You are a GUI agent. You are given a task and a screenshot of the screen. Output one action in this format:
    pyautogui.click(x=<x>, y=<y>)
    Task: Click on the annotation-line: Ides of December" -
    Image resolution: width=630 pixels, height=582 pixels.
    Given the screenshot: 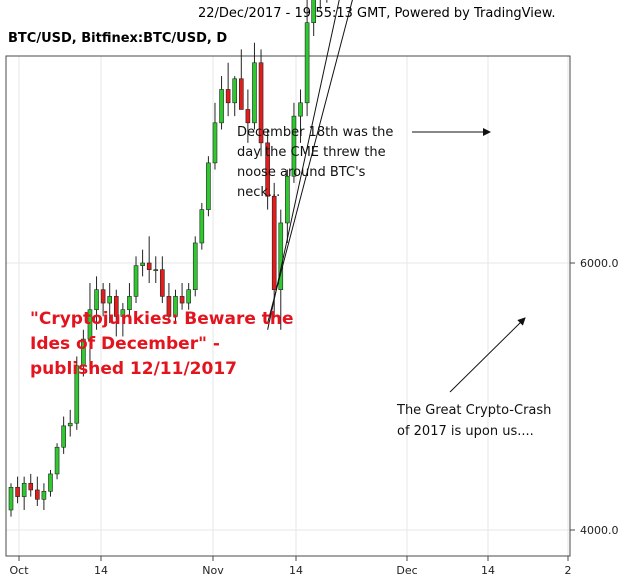 What is the action you would take?
    pyautogui.click(x=125, y=344)
    